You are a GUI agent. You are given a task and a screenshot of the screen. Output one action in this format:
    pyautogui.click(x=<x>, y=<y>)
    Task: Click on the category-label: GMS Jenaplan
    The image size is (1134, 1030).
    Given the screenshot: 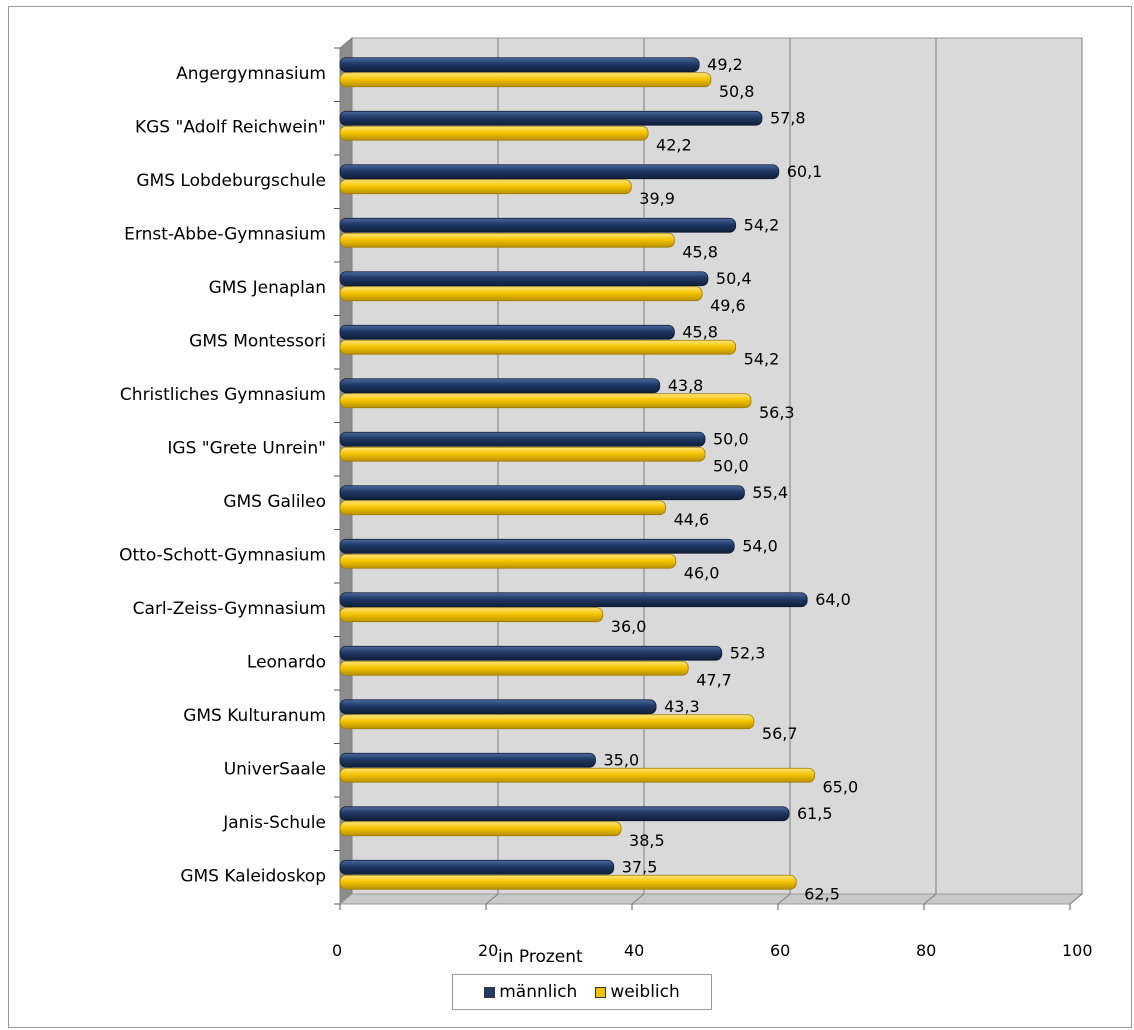 What is the action you would take?
    pyautogui.click(x=267, y=288)
    